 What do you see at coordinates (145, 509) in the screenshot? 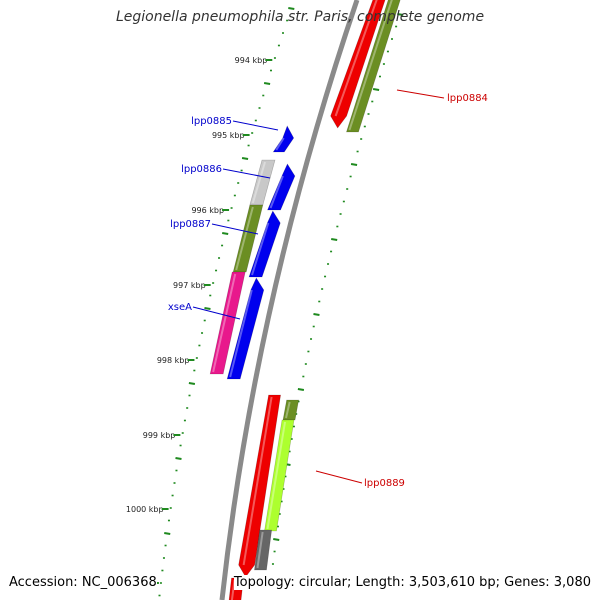
I see `scale-label: 1000 kbp` at bounding box center [145, 509].